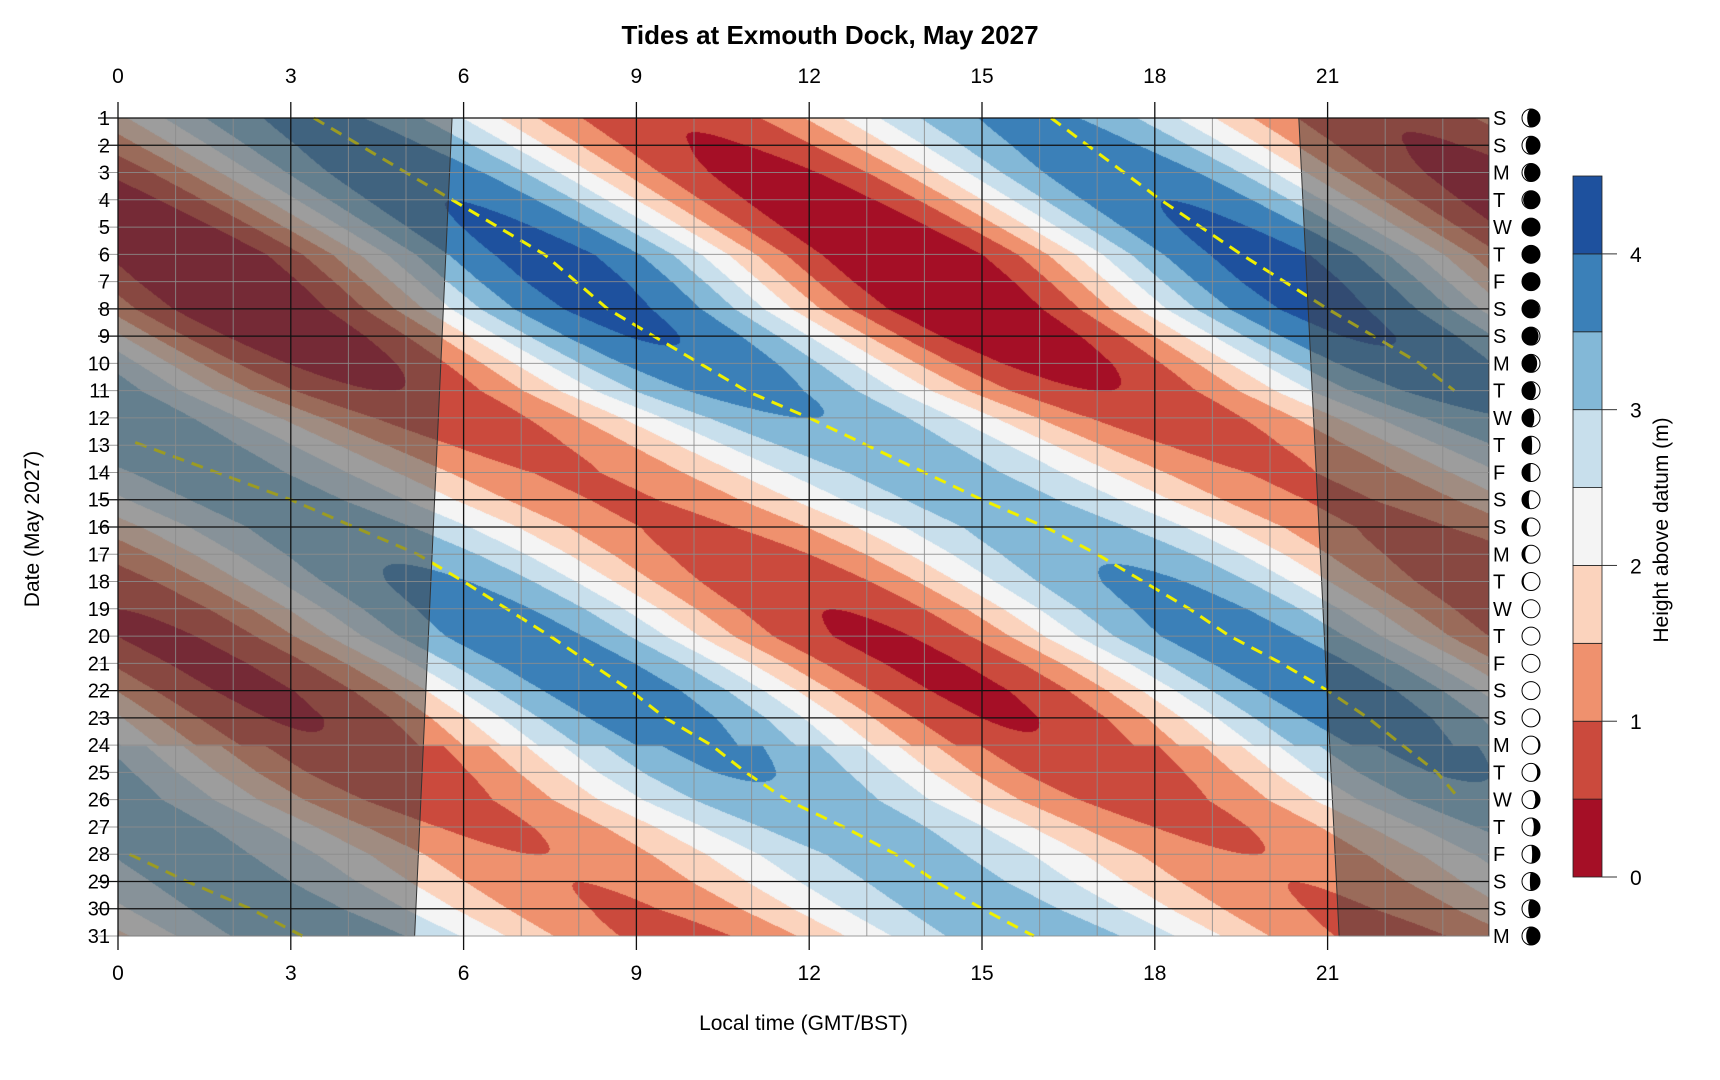  I want to click on y-tick-label: 6, so click(104, 255).